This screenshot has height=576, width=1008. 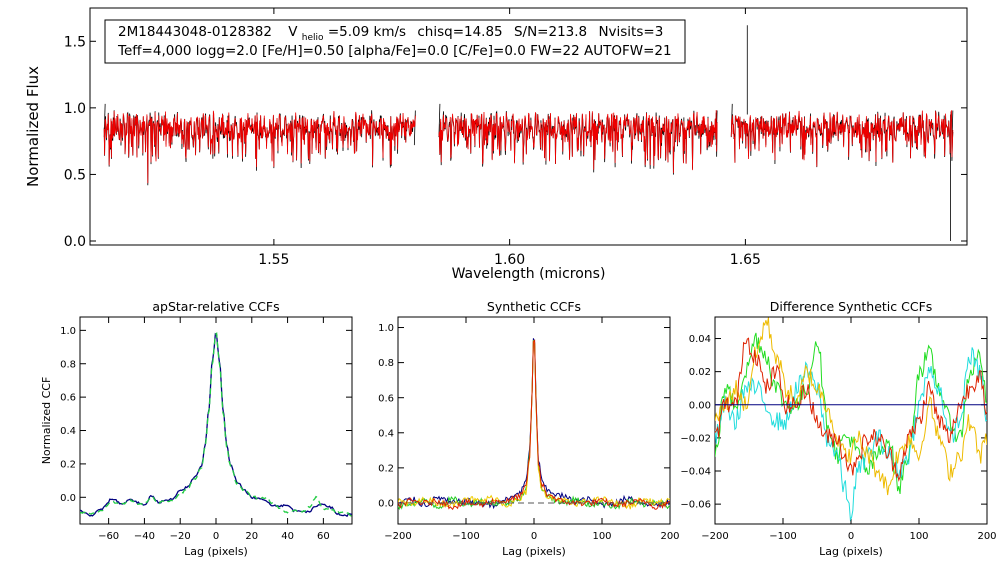 What do you see at coordinates (745, 260) in the screenshot?
I see `x-tick-label: 1.65` at bounding box center [745, 260].